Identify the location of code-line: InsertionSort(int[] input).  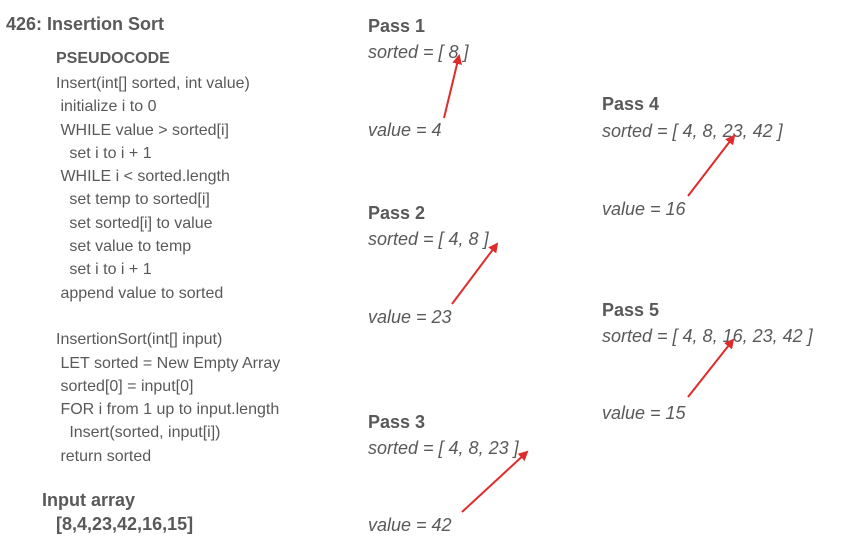
(139, 340).